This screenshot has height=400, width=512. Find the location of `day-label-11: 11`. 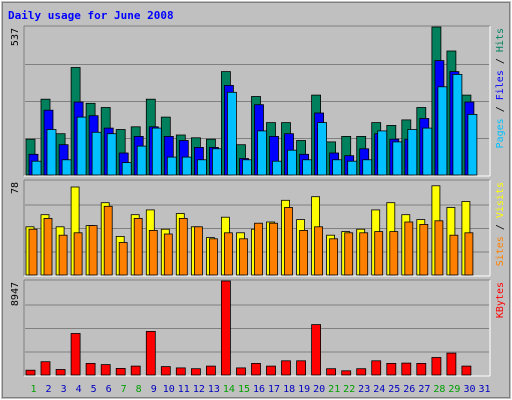

day-label-11: 11 is located at coordinates (184, 389).